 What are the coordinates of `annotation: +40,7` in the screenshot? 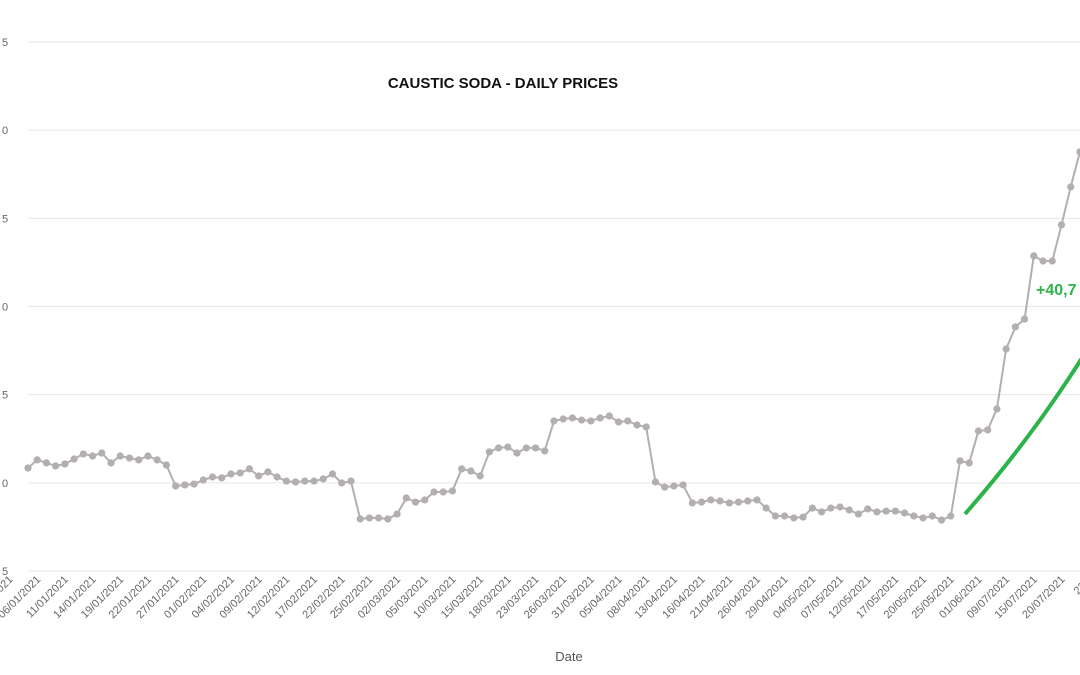 It's located at (1056, 290).